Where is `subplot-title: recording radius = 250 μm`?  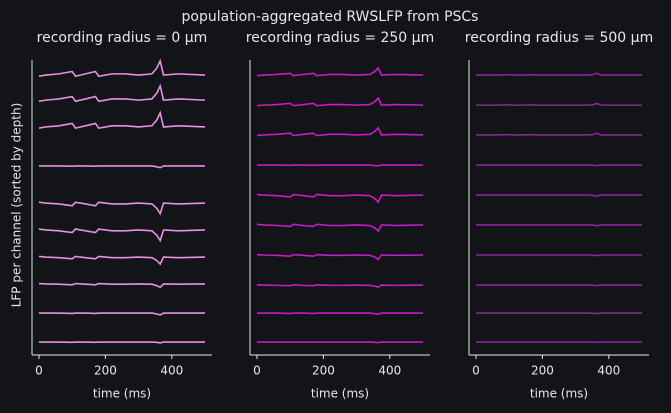 subplot-title: recording radius = 250 μm is located at coordinates (340, 38).